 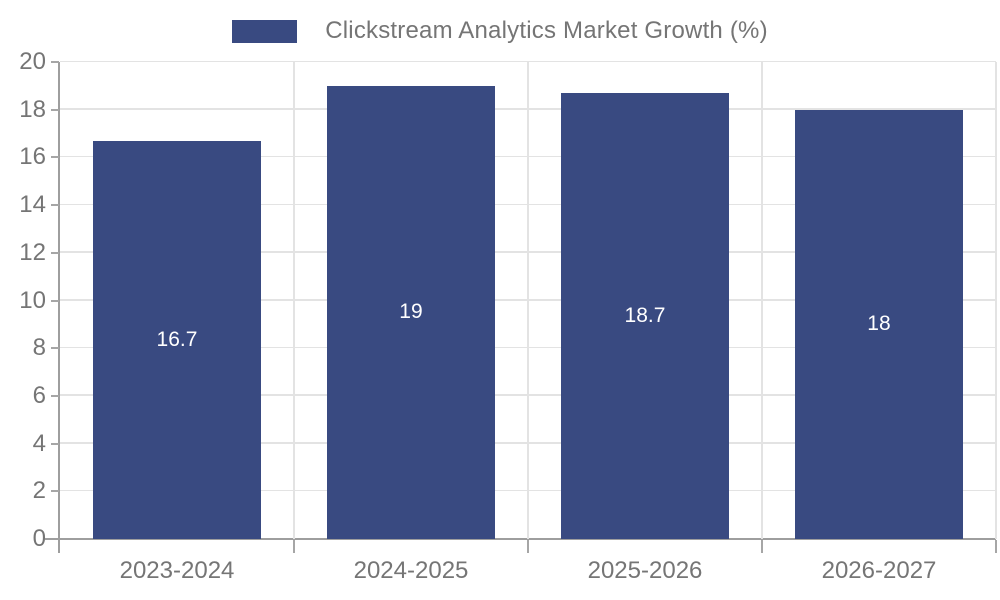 I want to click on bar-value-label: 16.7, so click(x=177, y=339).